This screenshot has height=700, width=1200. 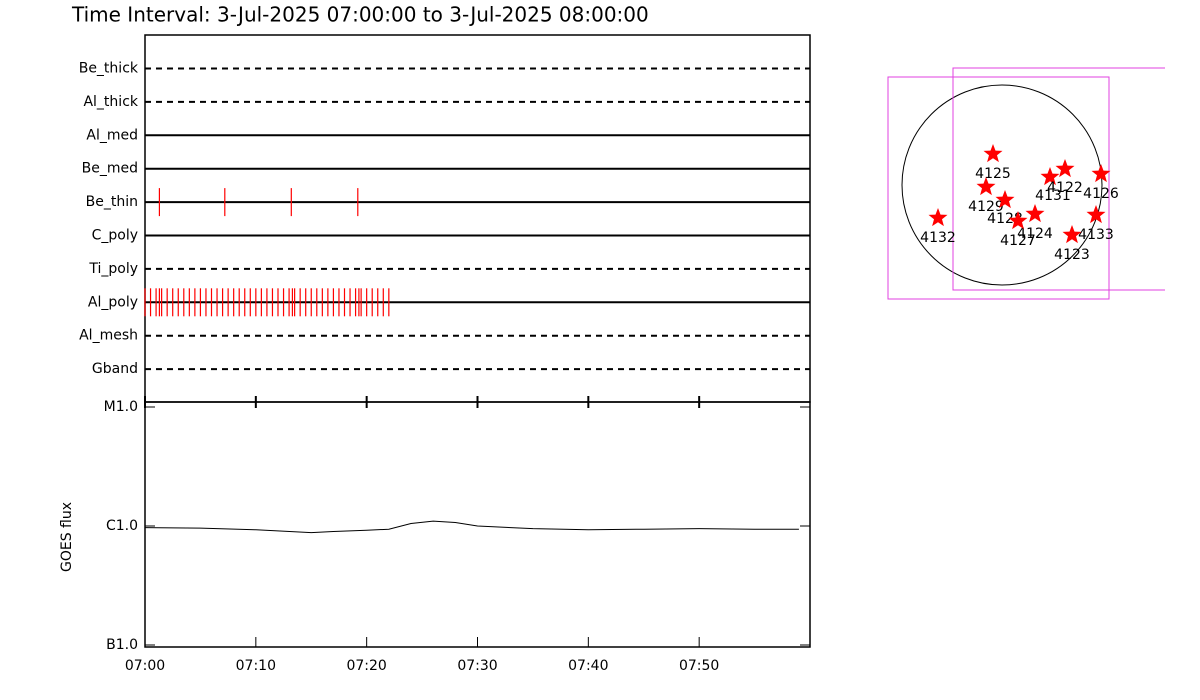 I want to click on x-tick-label: 07:30, so click(x=477, y=666).